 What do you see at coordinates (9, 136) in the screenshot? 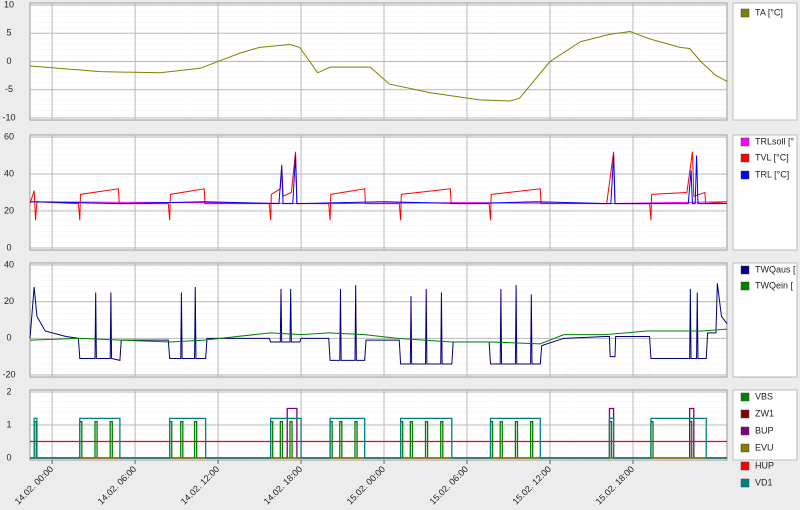
I see `y-tick-label: 60` at bounding box center [9, 136].